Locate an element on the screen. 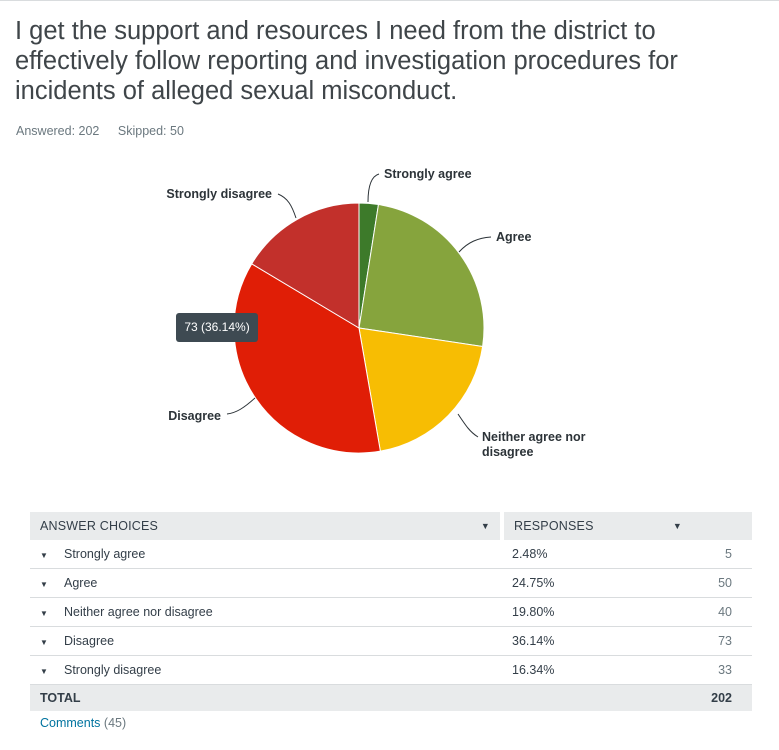  slice-label-neither-agree-nor-disagree: Neither agree nor is located at coordinates (534, 437).